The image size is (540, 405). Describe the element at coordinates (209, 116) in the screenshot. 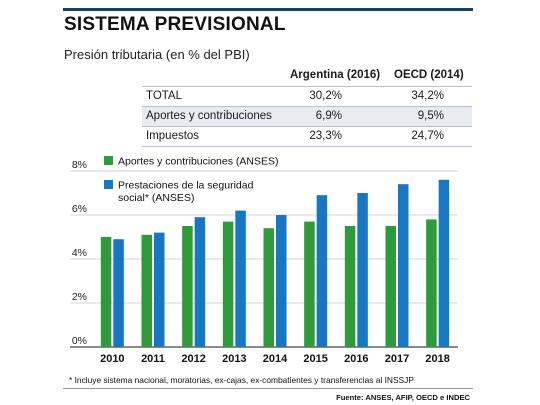

I see `row-label: Aportes y contribuciones` at that location.